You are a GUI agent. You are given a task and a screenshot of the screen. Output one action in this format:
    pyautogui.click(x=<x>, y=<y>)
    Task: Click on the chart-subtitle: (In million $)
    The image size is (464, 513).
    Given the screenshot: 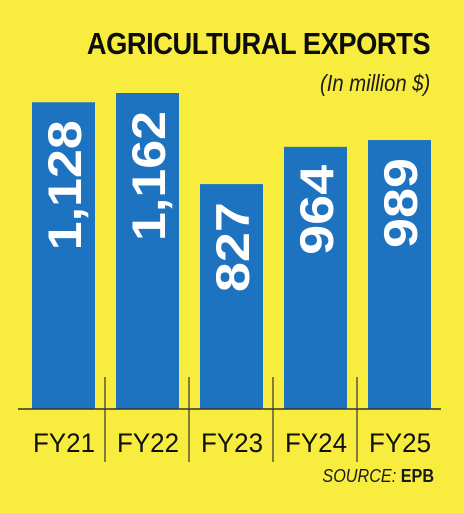 What is the action you would take?
    pyautogui.click(x=374, y=83)
    